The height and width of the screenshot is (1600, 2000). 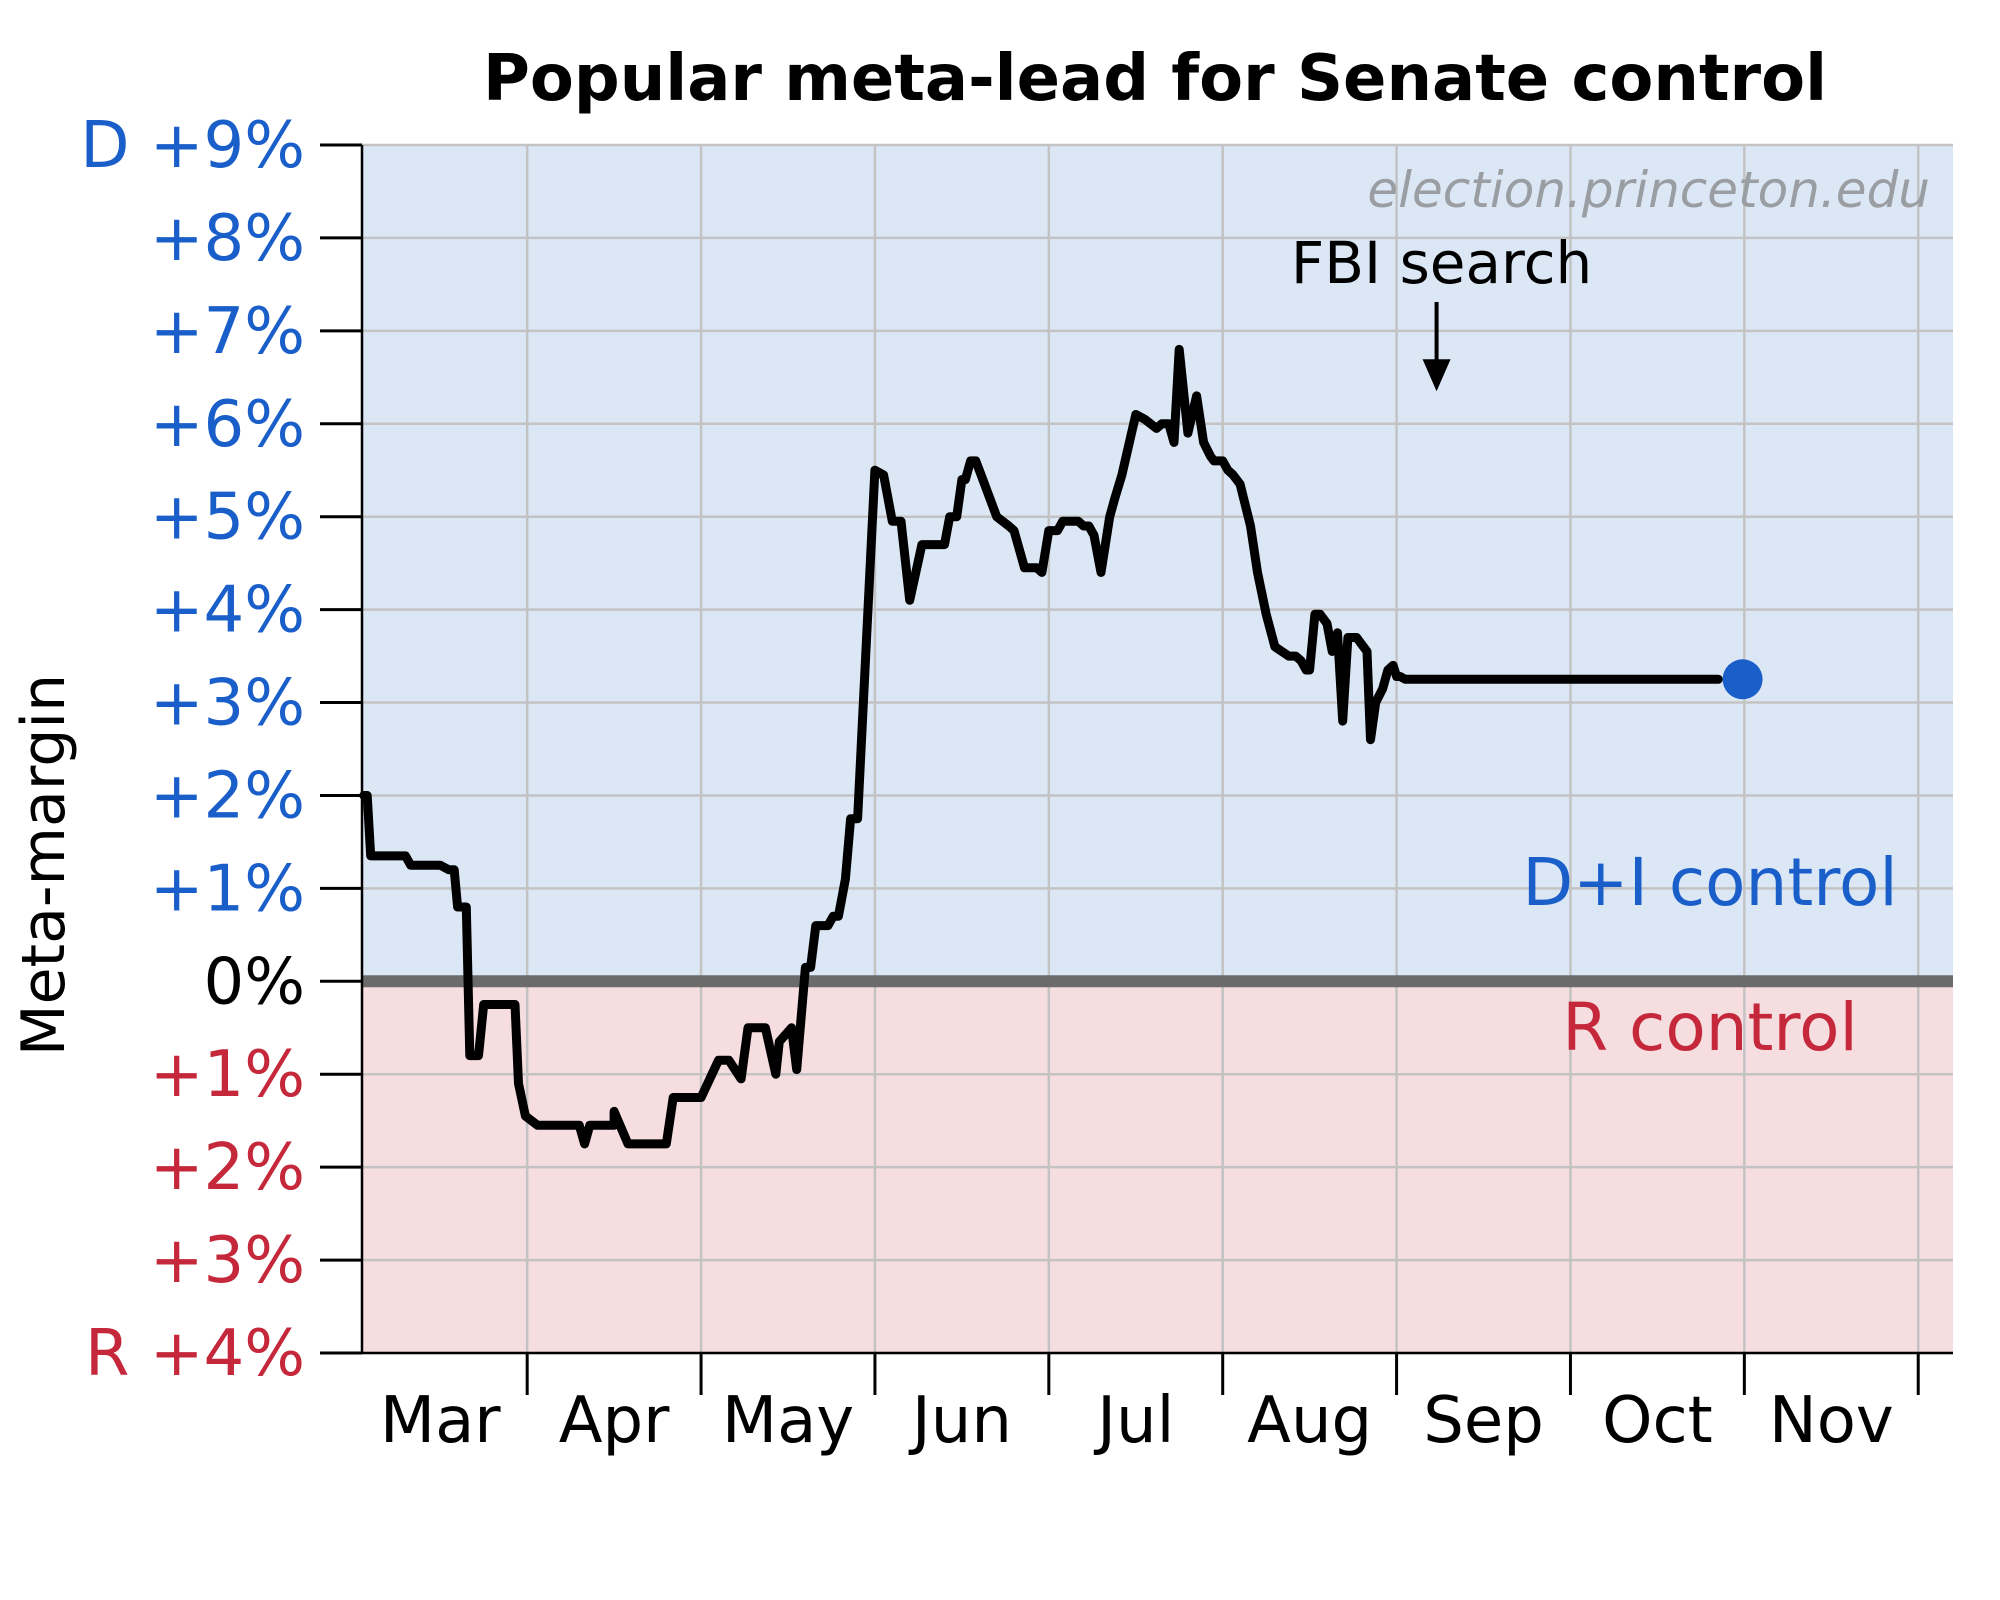 What do you see at coordinates (614, 1421) in the screenshot?
I see `x-tick-label: Apr` at bounding box center [614, 1421].